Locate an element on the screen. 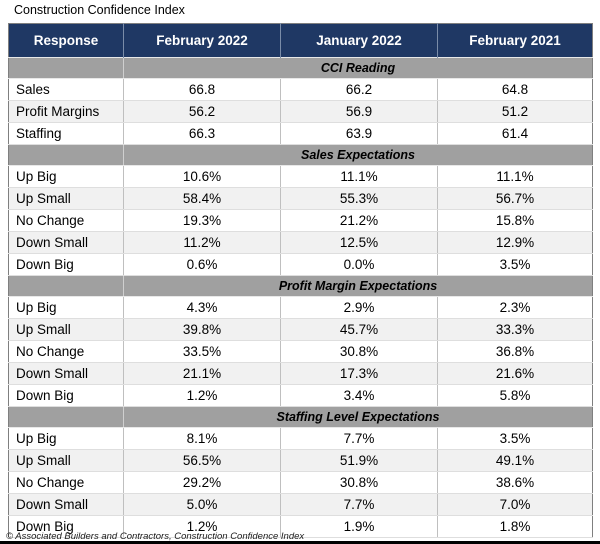  table-row: Down Big 1.2% 3.4% 5.8% is located at coordinates (300, 395).